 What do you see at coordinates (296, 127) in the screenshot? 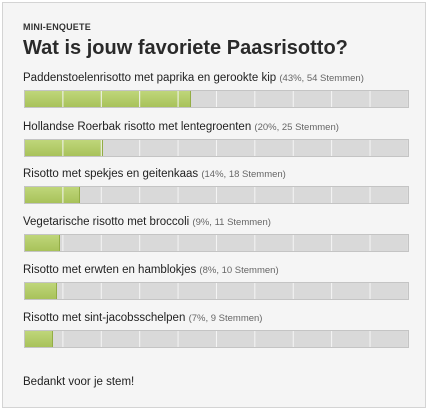
I see `option-result: (20%, 25 Stemmen)` at bounding box center [296, 127].